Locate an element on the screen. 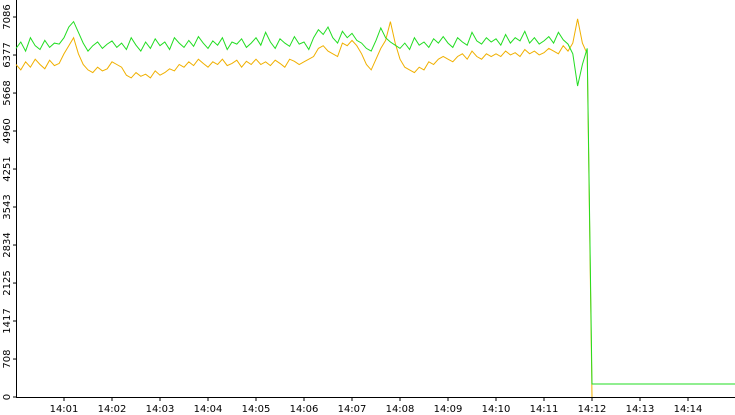 The width and height of the screenshot is (735, 415). x-tick-label: 14:05 is located at coordinates (256, 409).